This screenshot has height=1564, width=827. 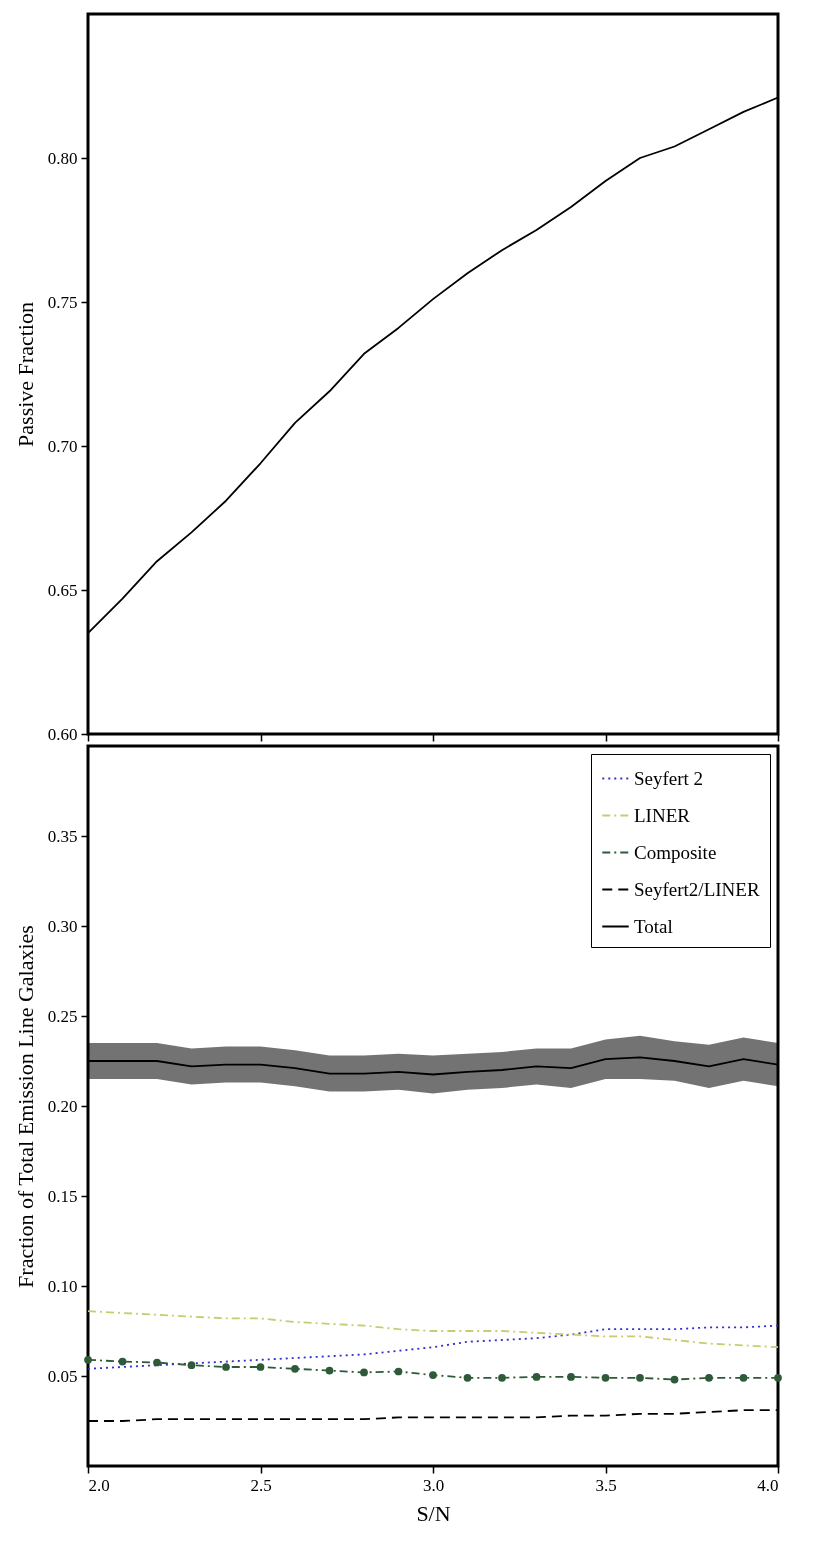 What do you see at coordinates (62, 1376) in the screenshot?
I see `y-tick-label: 0.05` at bounding box center [62, 1376].